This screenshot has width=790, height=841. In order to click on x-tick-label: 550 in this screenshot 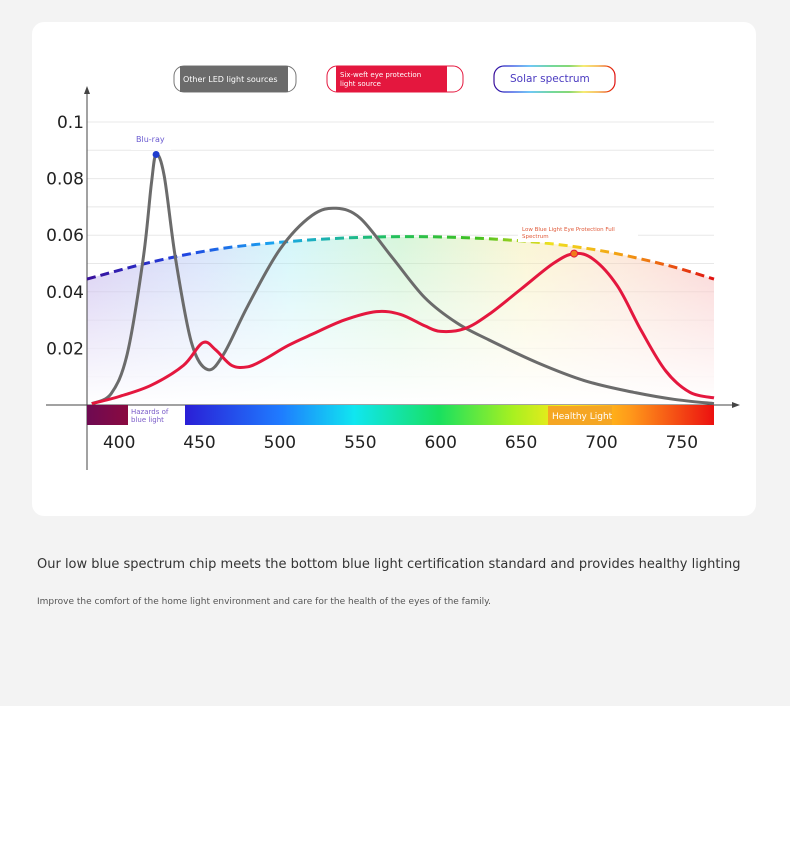, I will do `click(360, 443)`.